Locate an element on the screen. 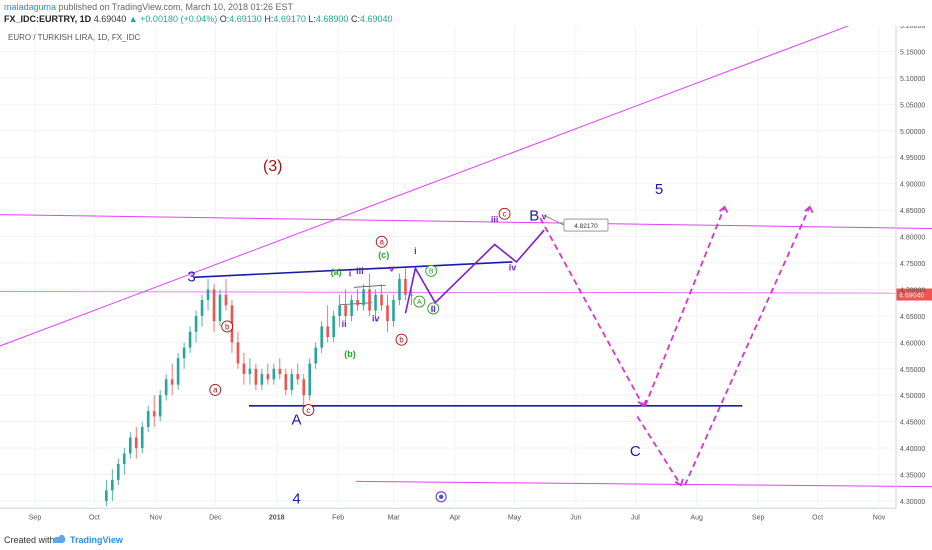  x-tick-label: Feb is located at coordinates (338, 517).